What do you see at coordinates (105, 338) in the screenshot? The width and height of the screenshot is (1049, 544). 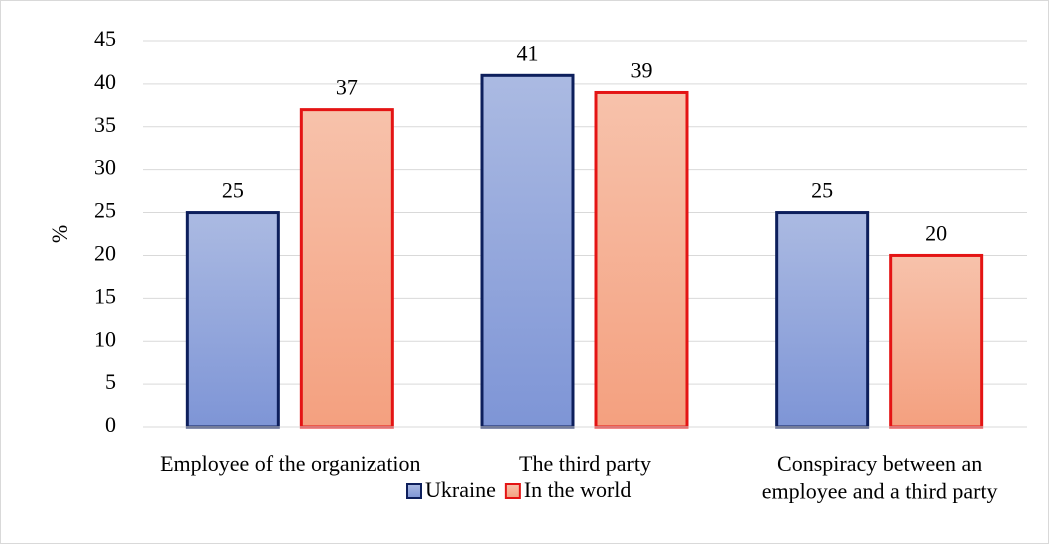 I see `y-tick-label: 10` at bounding box center [105, 338].